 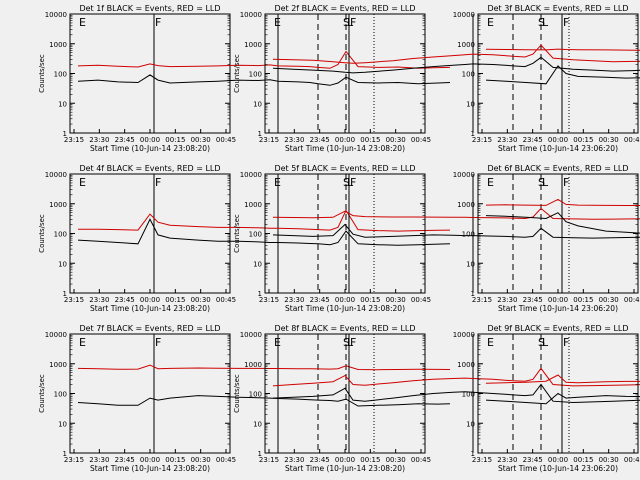 I want to click on chart-title: Det 2f BLACK = Events, RED = LLD, so click(x=344, y=8).